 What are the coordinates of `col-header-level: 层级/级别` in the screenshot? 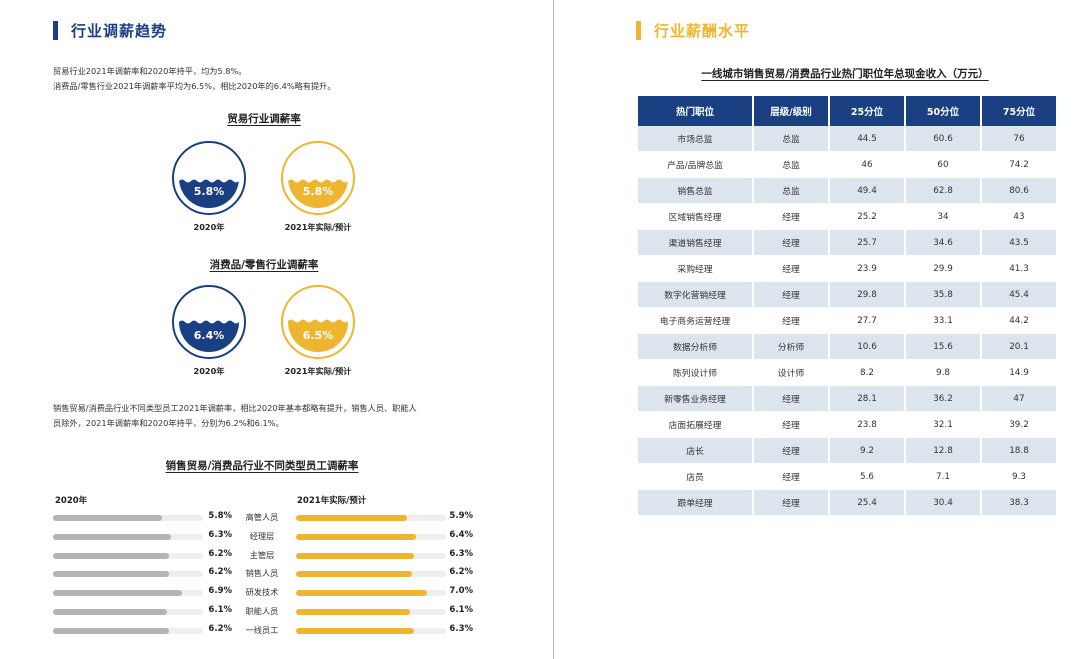 It's located at (791, 111).